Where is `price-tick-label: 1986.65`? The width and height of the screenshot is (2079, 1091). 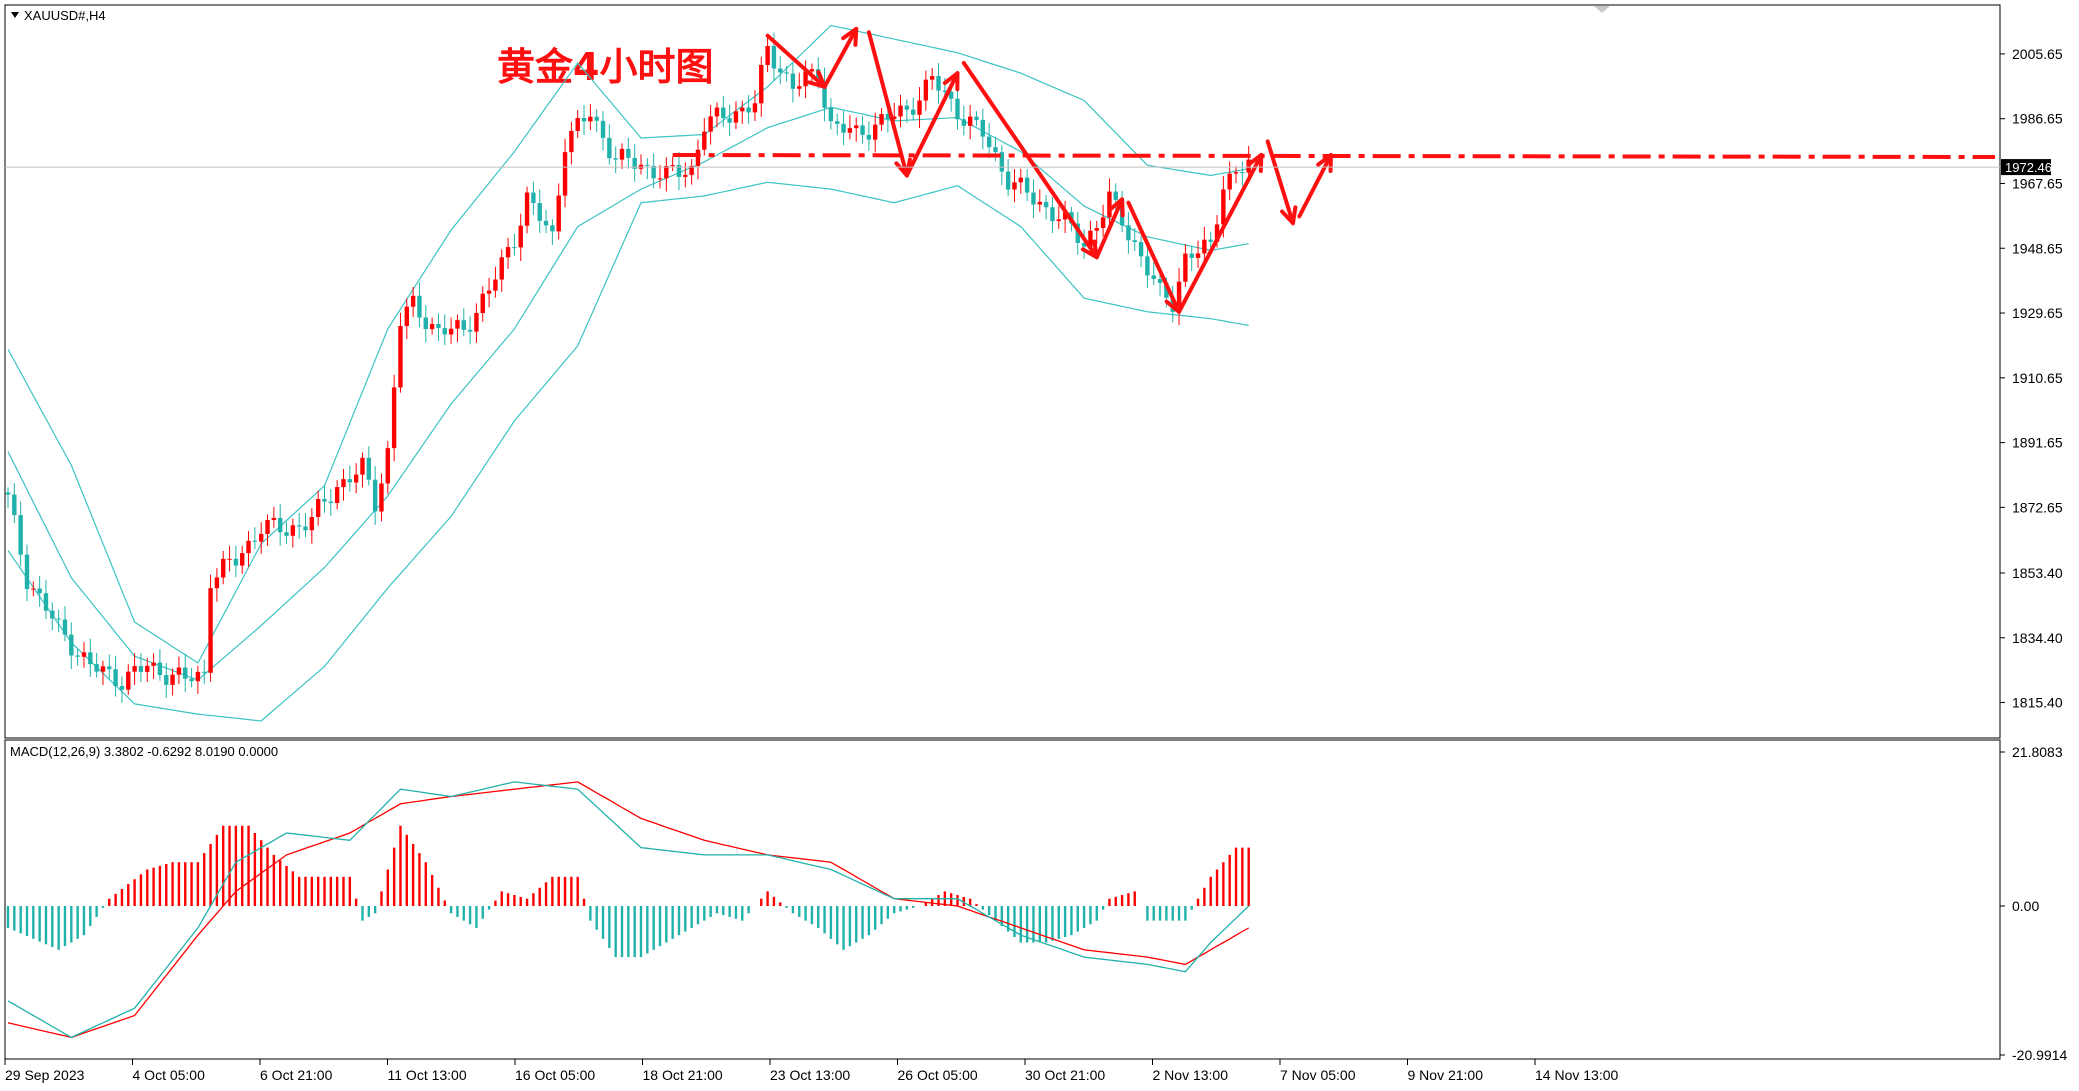 price-tick-label: 1986.65 is located at coordinates (2037, 119).